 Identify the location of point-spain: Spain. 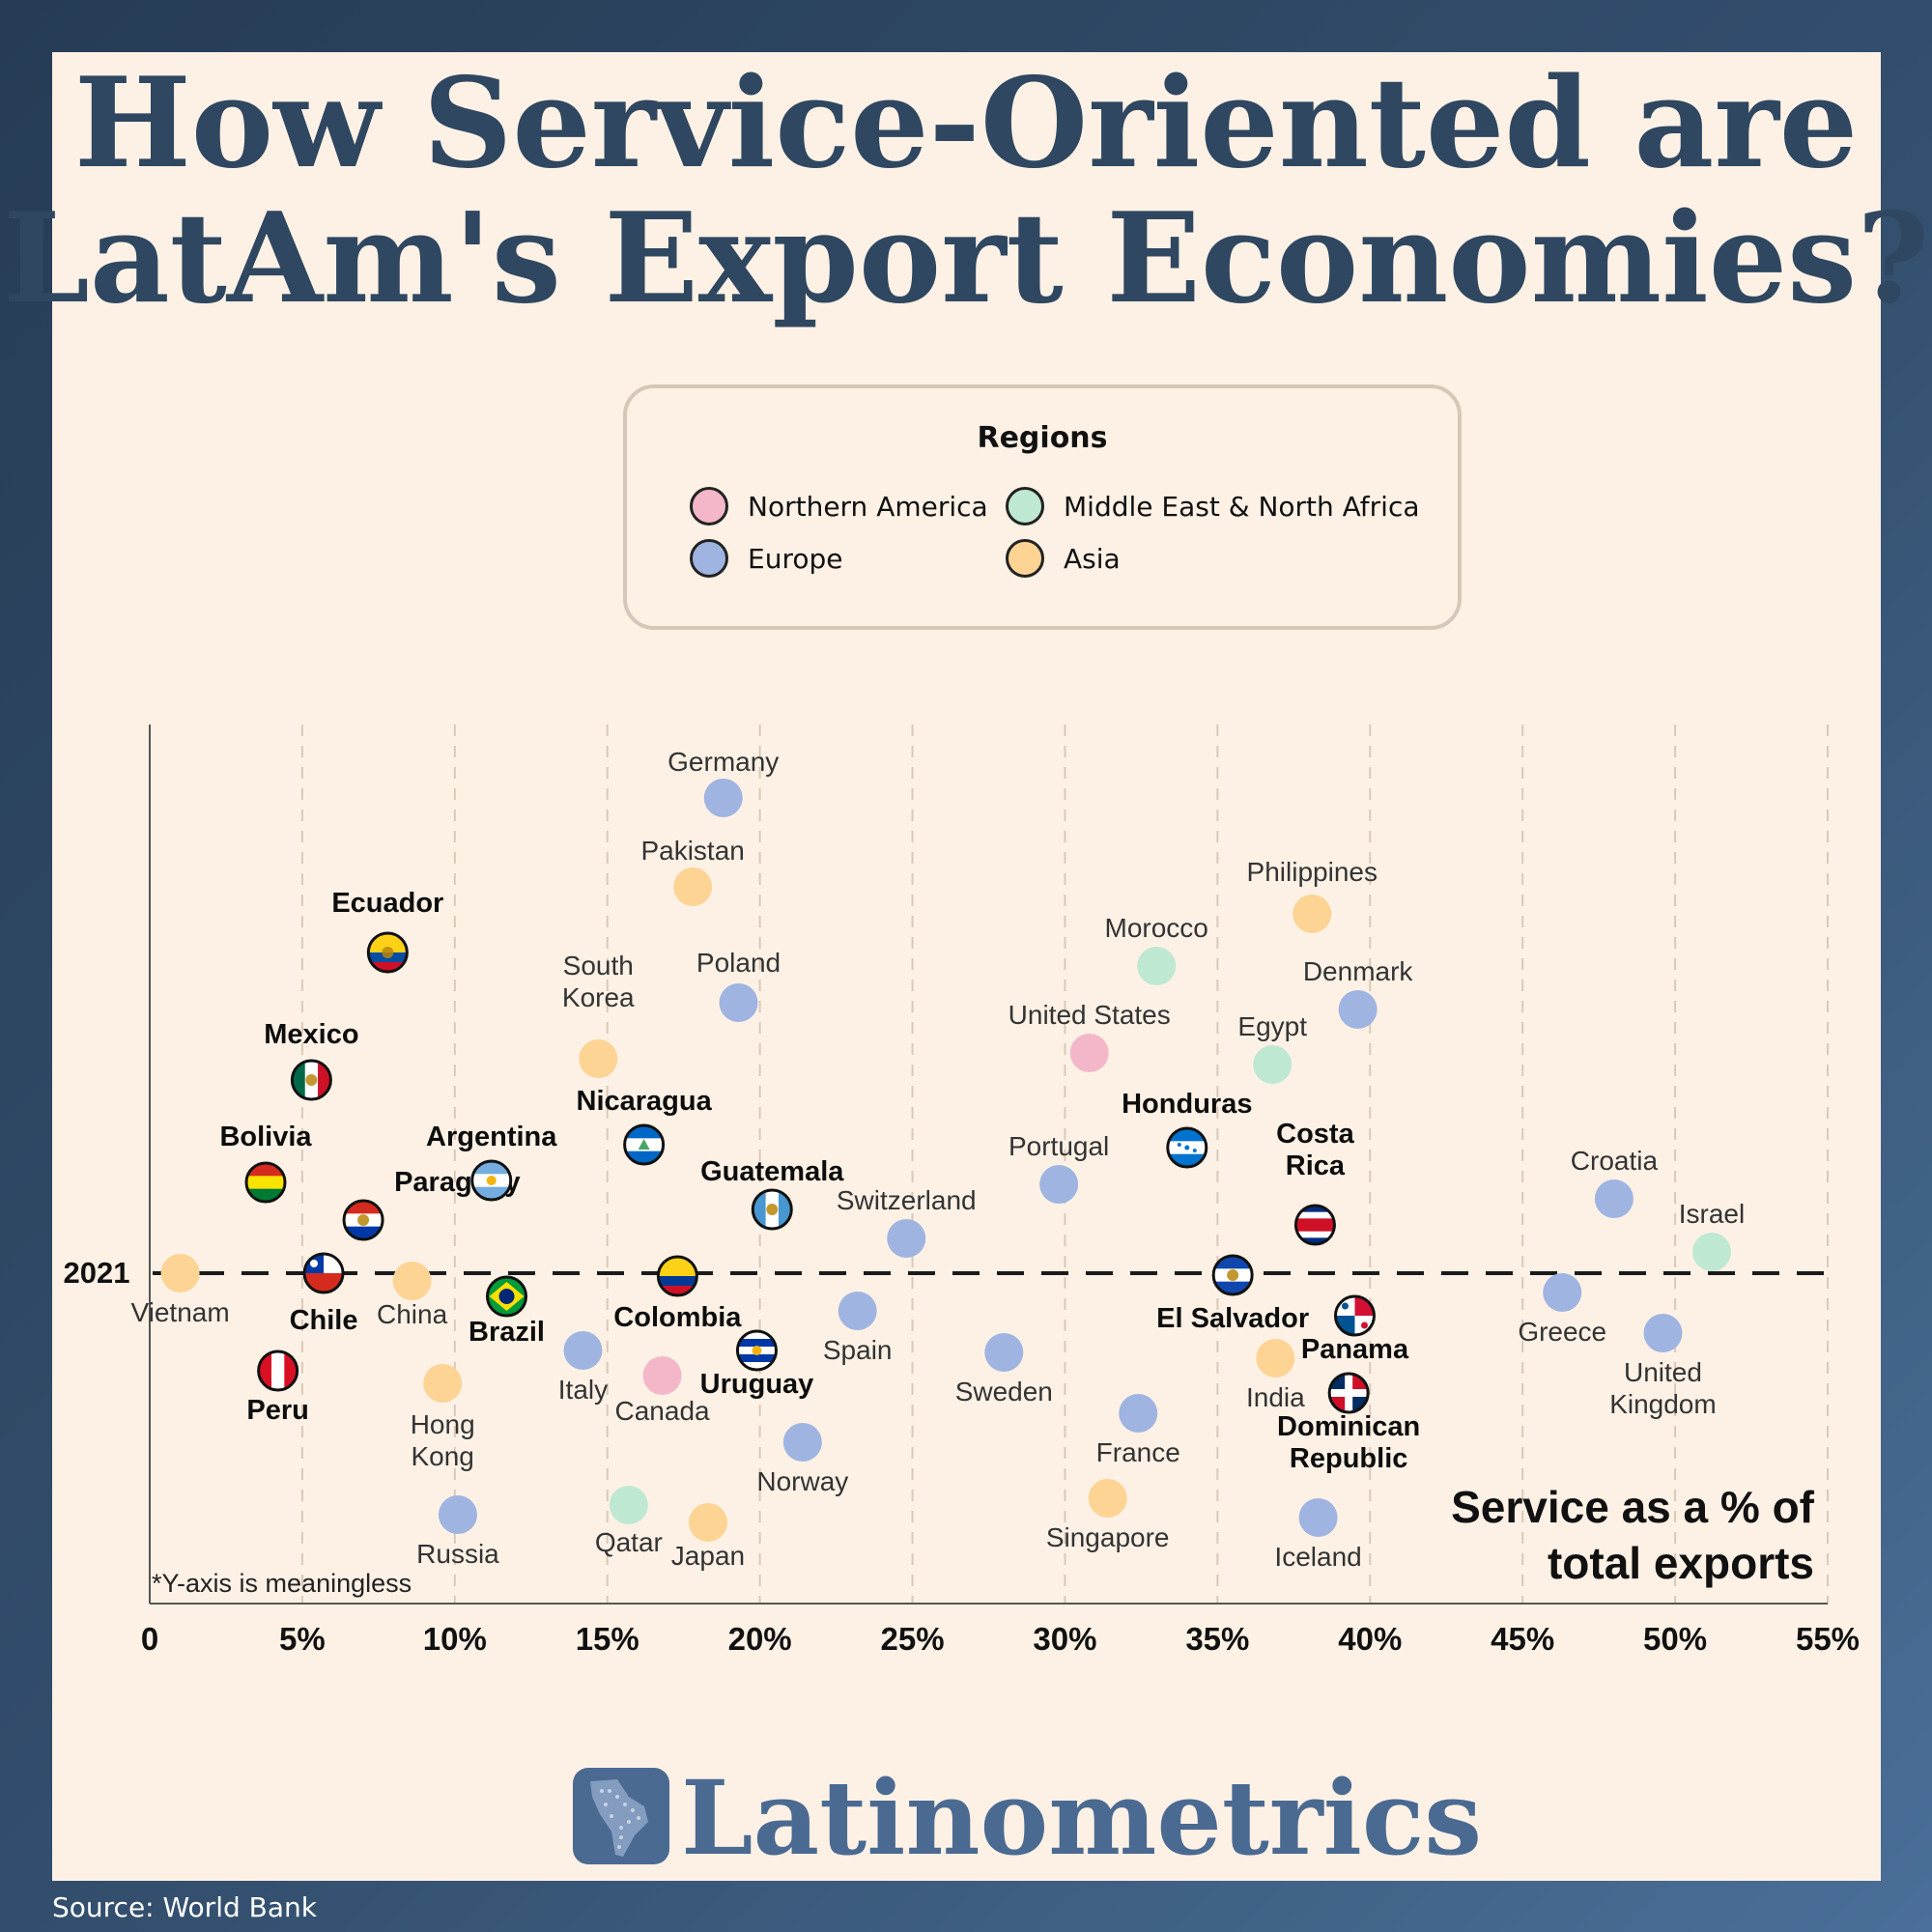
(858, 1328).